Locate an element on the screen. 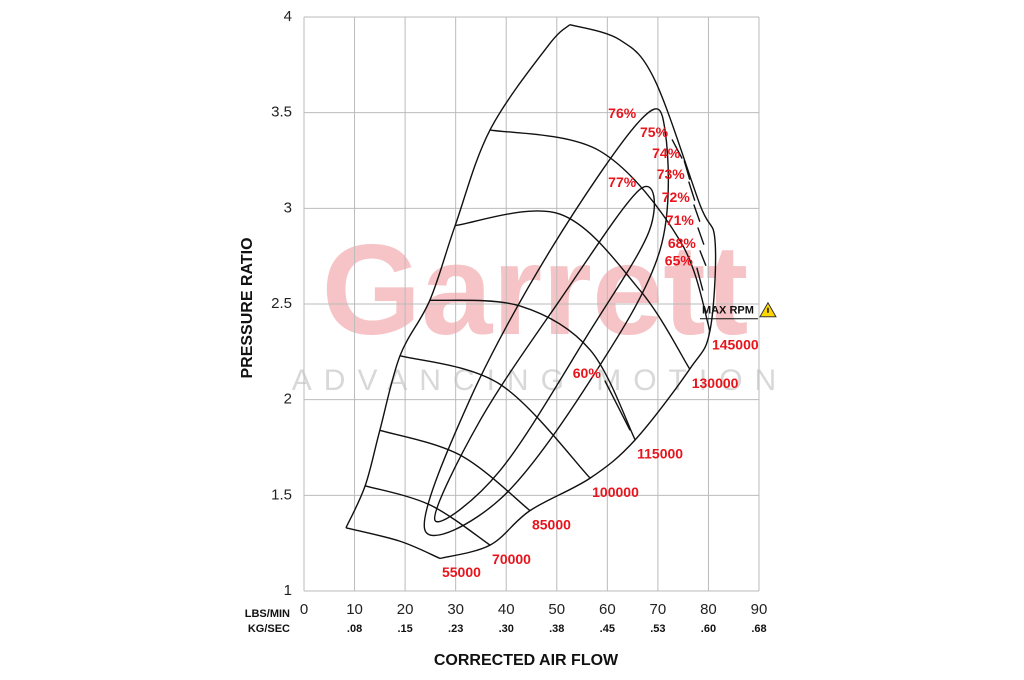 The image size is (1024, 680). max-rpm-label: MAX RPM is located at coordinates (728, 311).